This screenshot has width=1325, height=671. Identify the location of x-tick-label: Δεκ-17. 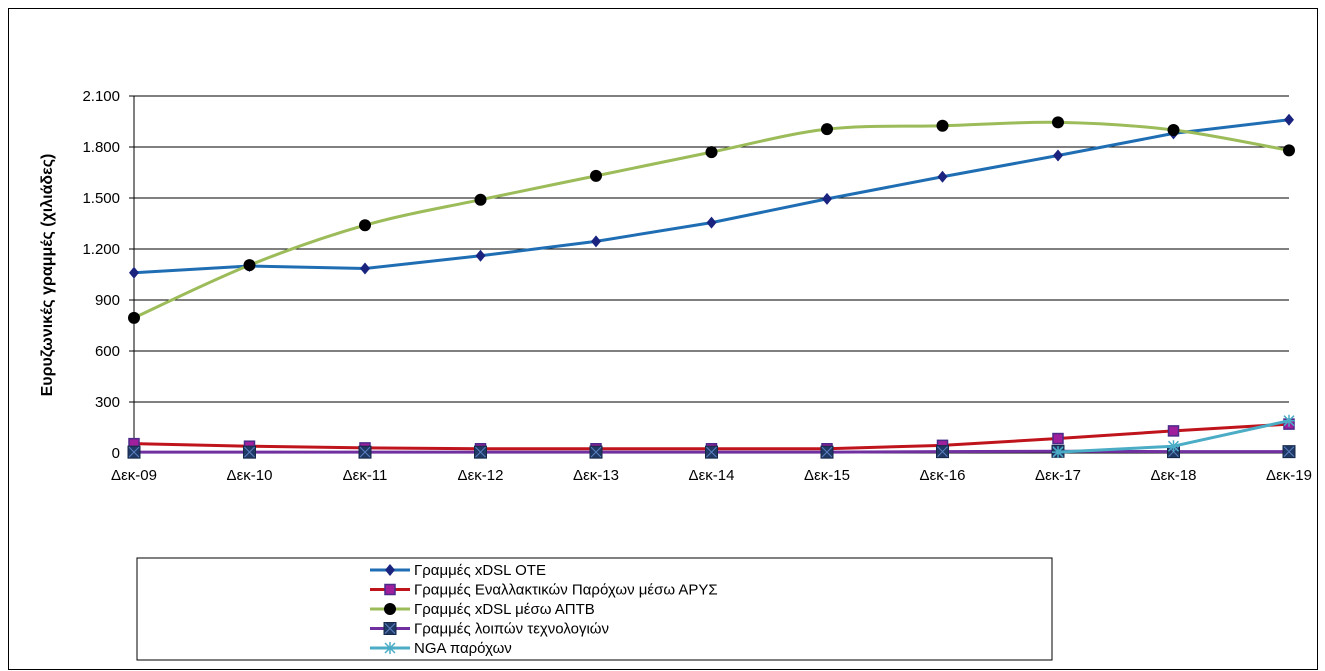
(1058, 475).